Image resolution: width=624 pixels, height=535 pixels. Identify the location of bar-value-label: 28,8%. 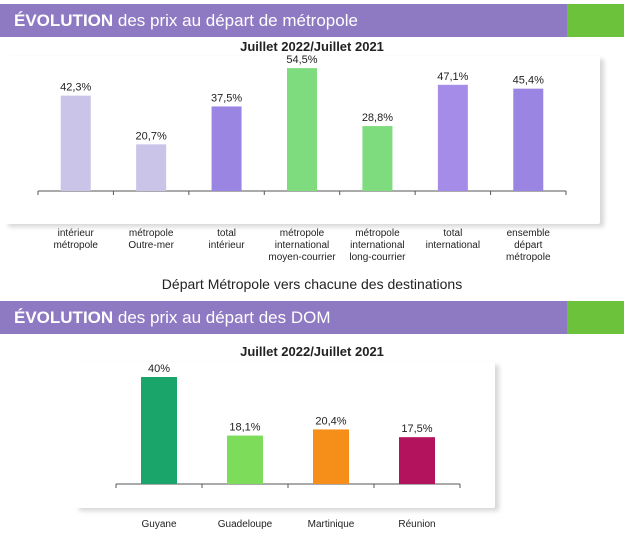
(377, 118).